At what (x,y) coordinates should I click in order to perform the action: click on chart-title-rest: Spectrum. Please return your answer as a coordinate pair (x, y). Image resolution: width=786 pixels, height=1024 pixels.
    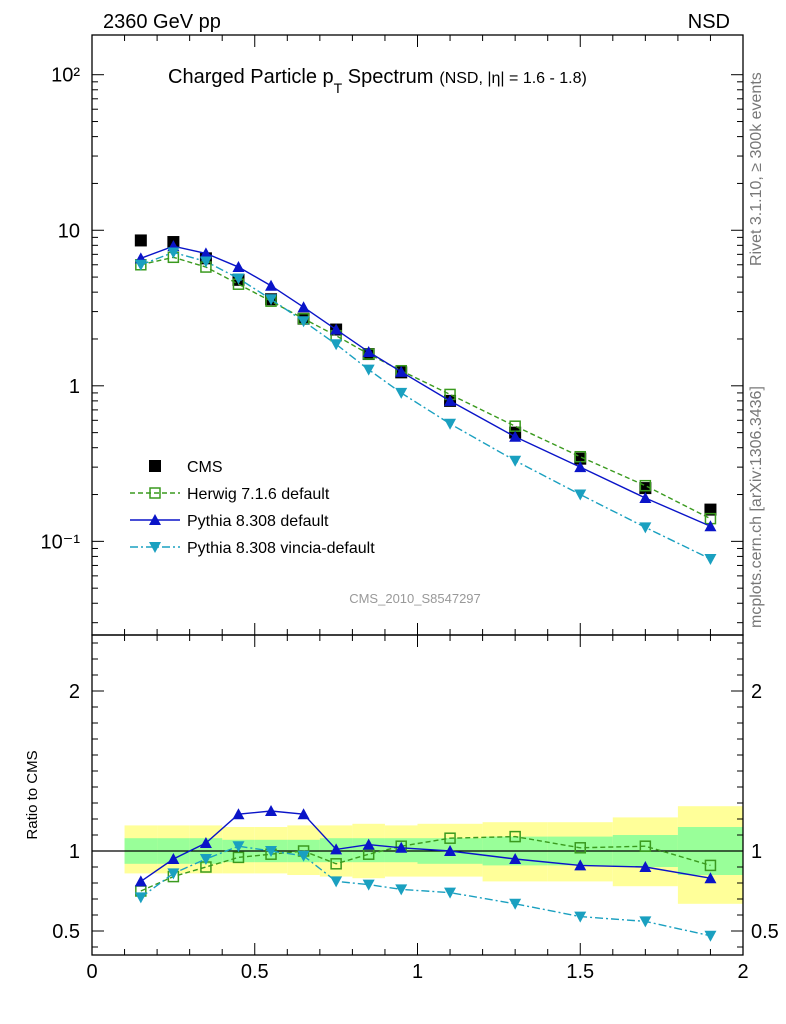
    Looking at the image, I should click on (387, 77).